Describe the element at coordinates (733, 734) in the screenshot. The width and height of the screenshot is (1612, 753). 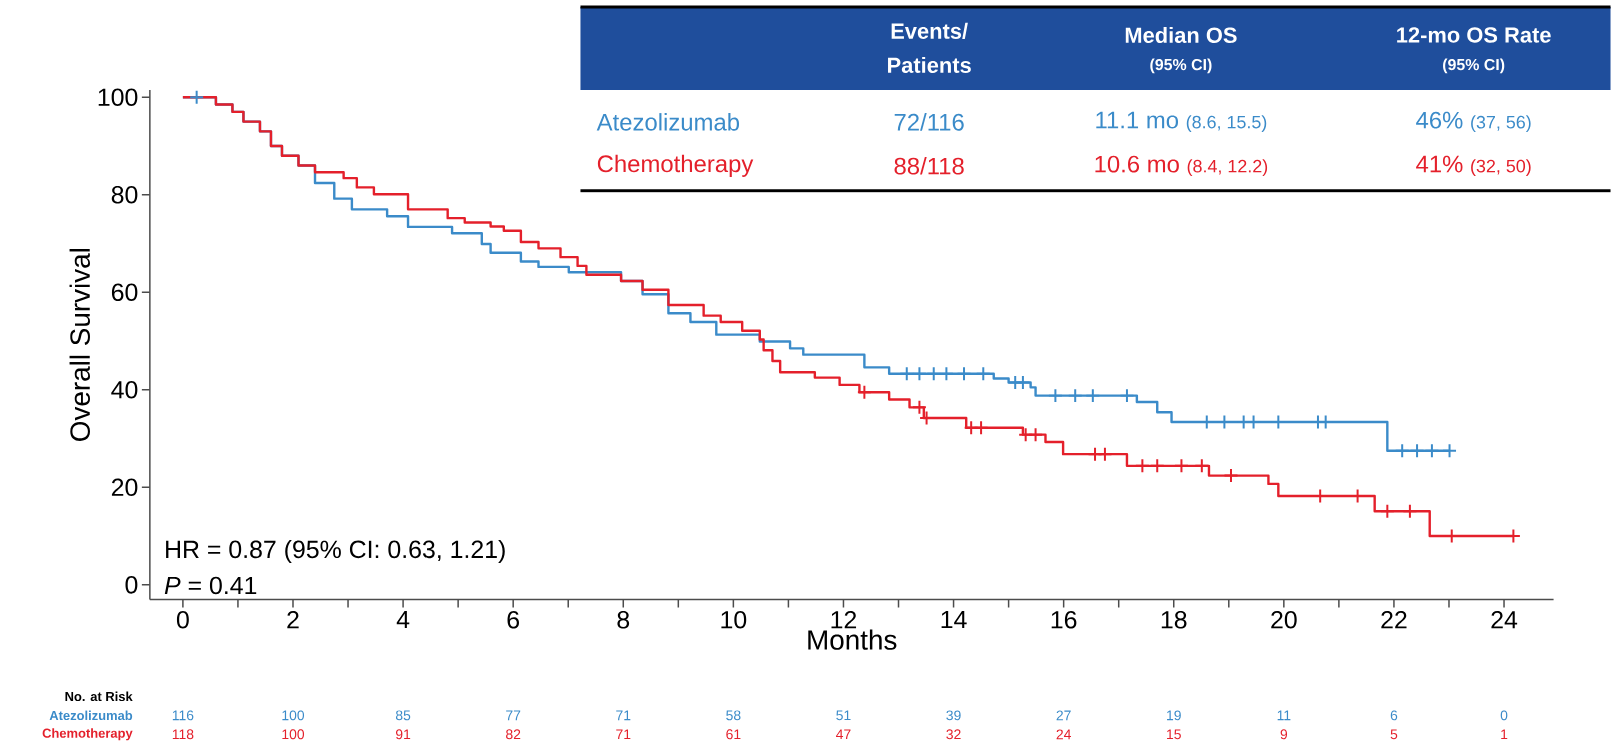
I see `text: 61` at that location.